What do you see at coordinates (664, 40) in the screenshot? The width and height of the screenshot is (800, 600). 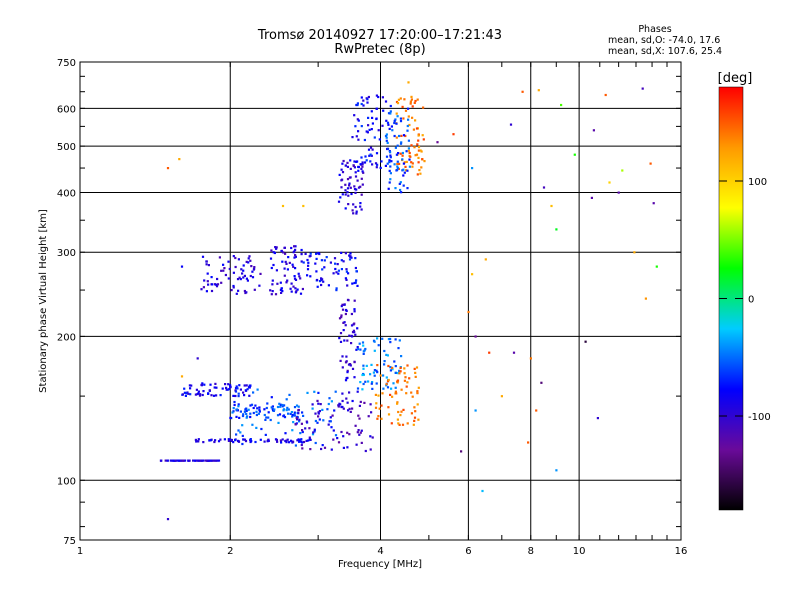 I see `phase-annotation-o: mean, sd,O: -74.0, 17.6` at bounding box center [664, 40].